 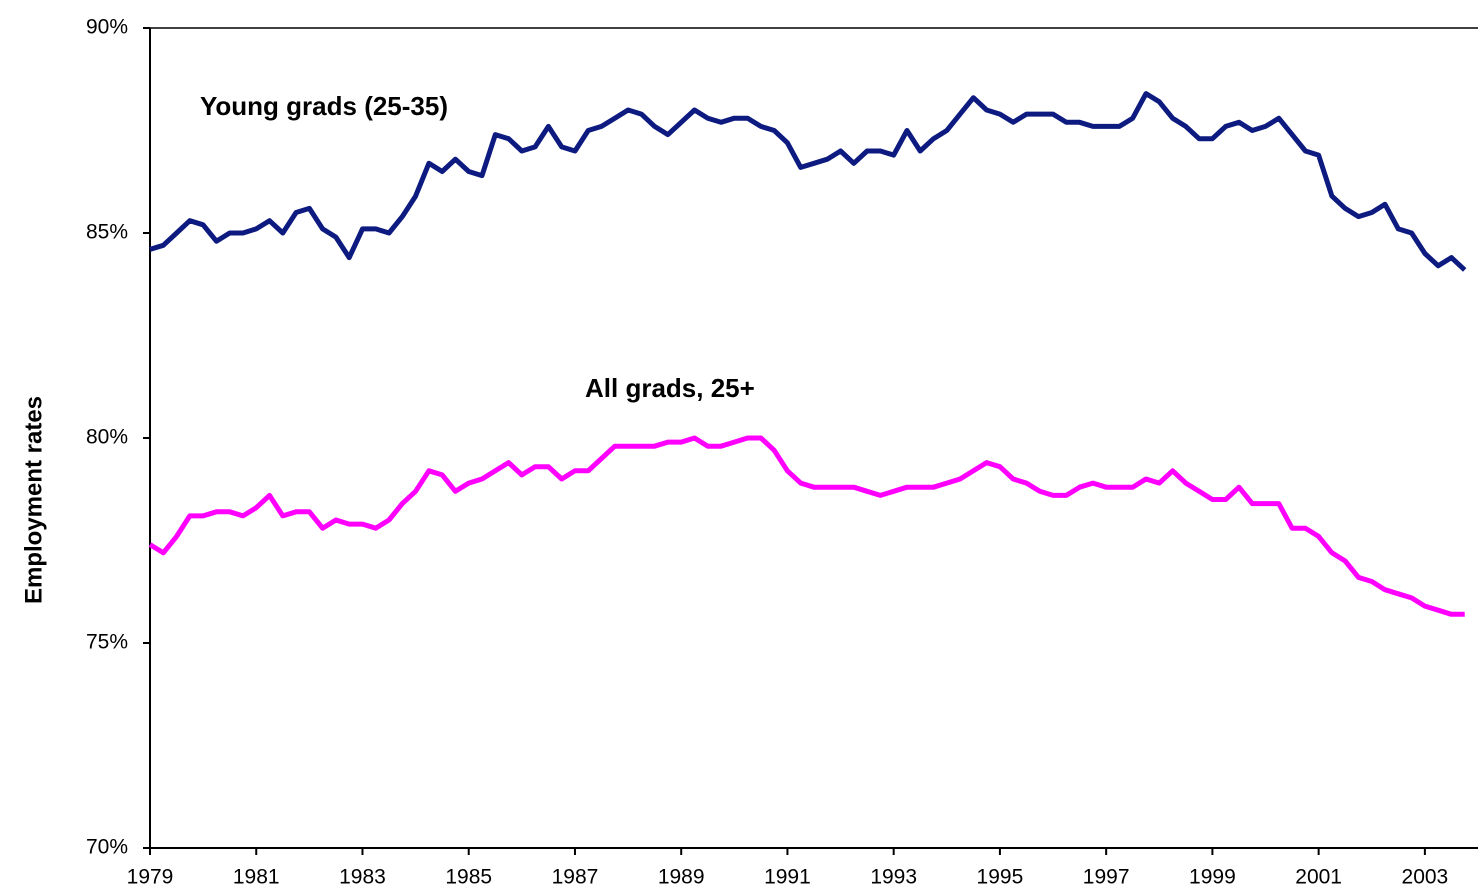 What do you see at coordinates (893, 877) in the screenshot?
I see `x-tick-label: 1993` at bounding box center [893, 877].